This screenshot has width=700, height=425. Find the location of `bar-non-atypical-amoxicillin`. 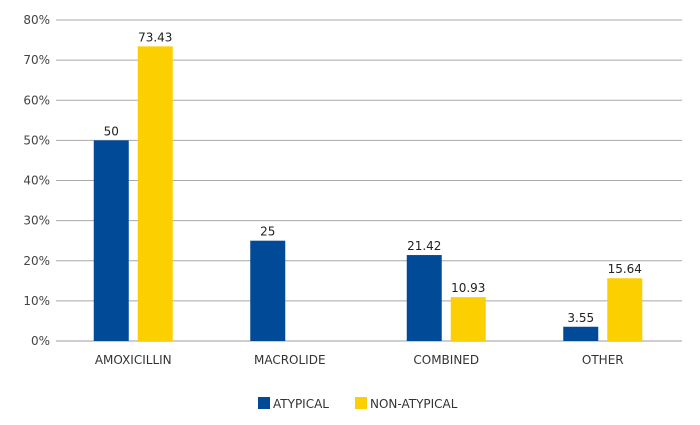

bar-non-atypical-amoxicillin is located at coordinates (155, 194).